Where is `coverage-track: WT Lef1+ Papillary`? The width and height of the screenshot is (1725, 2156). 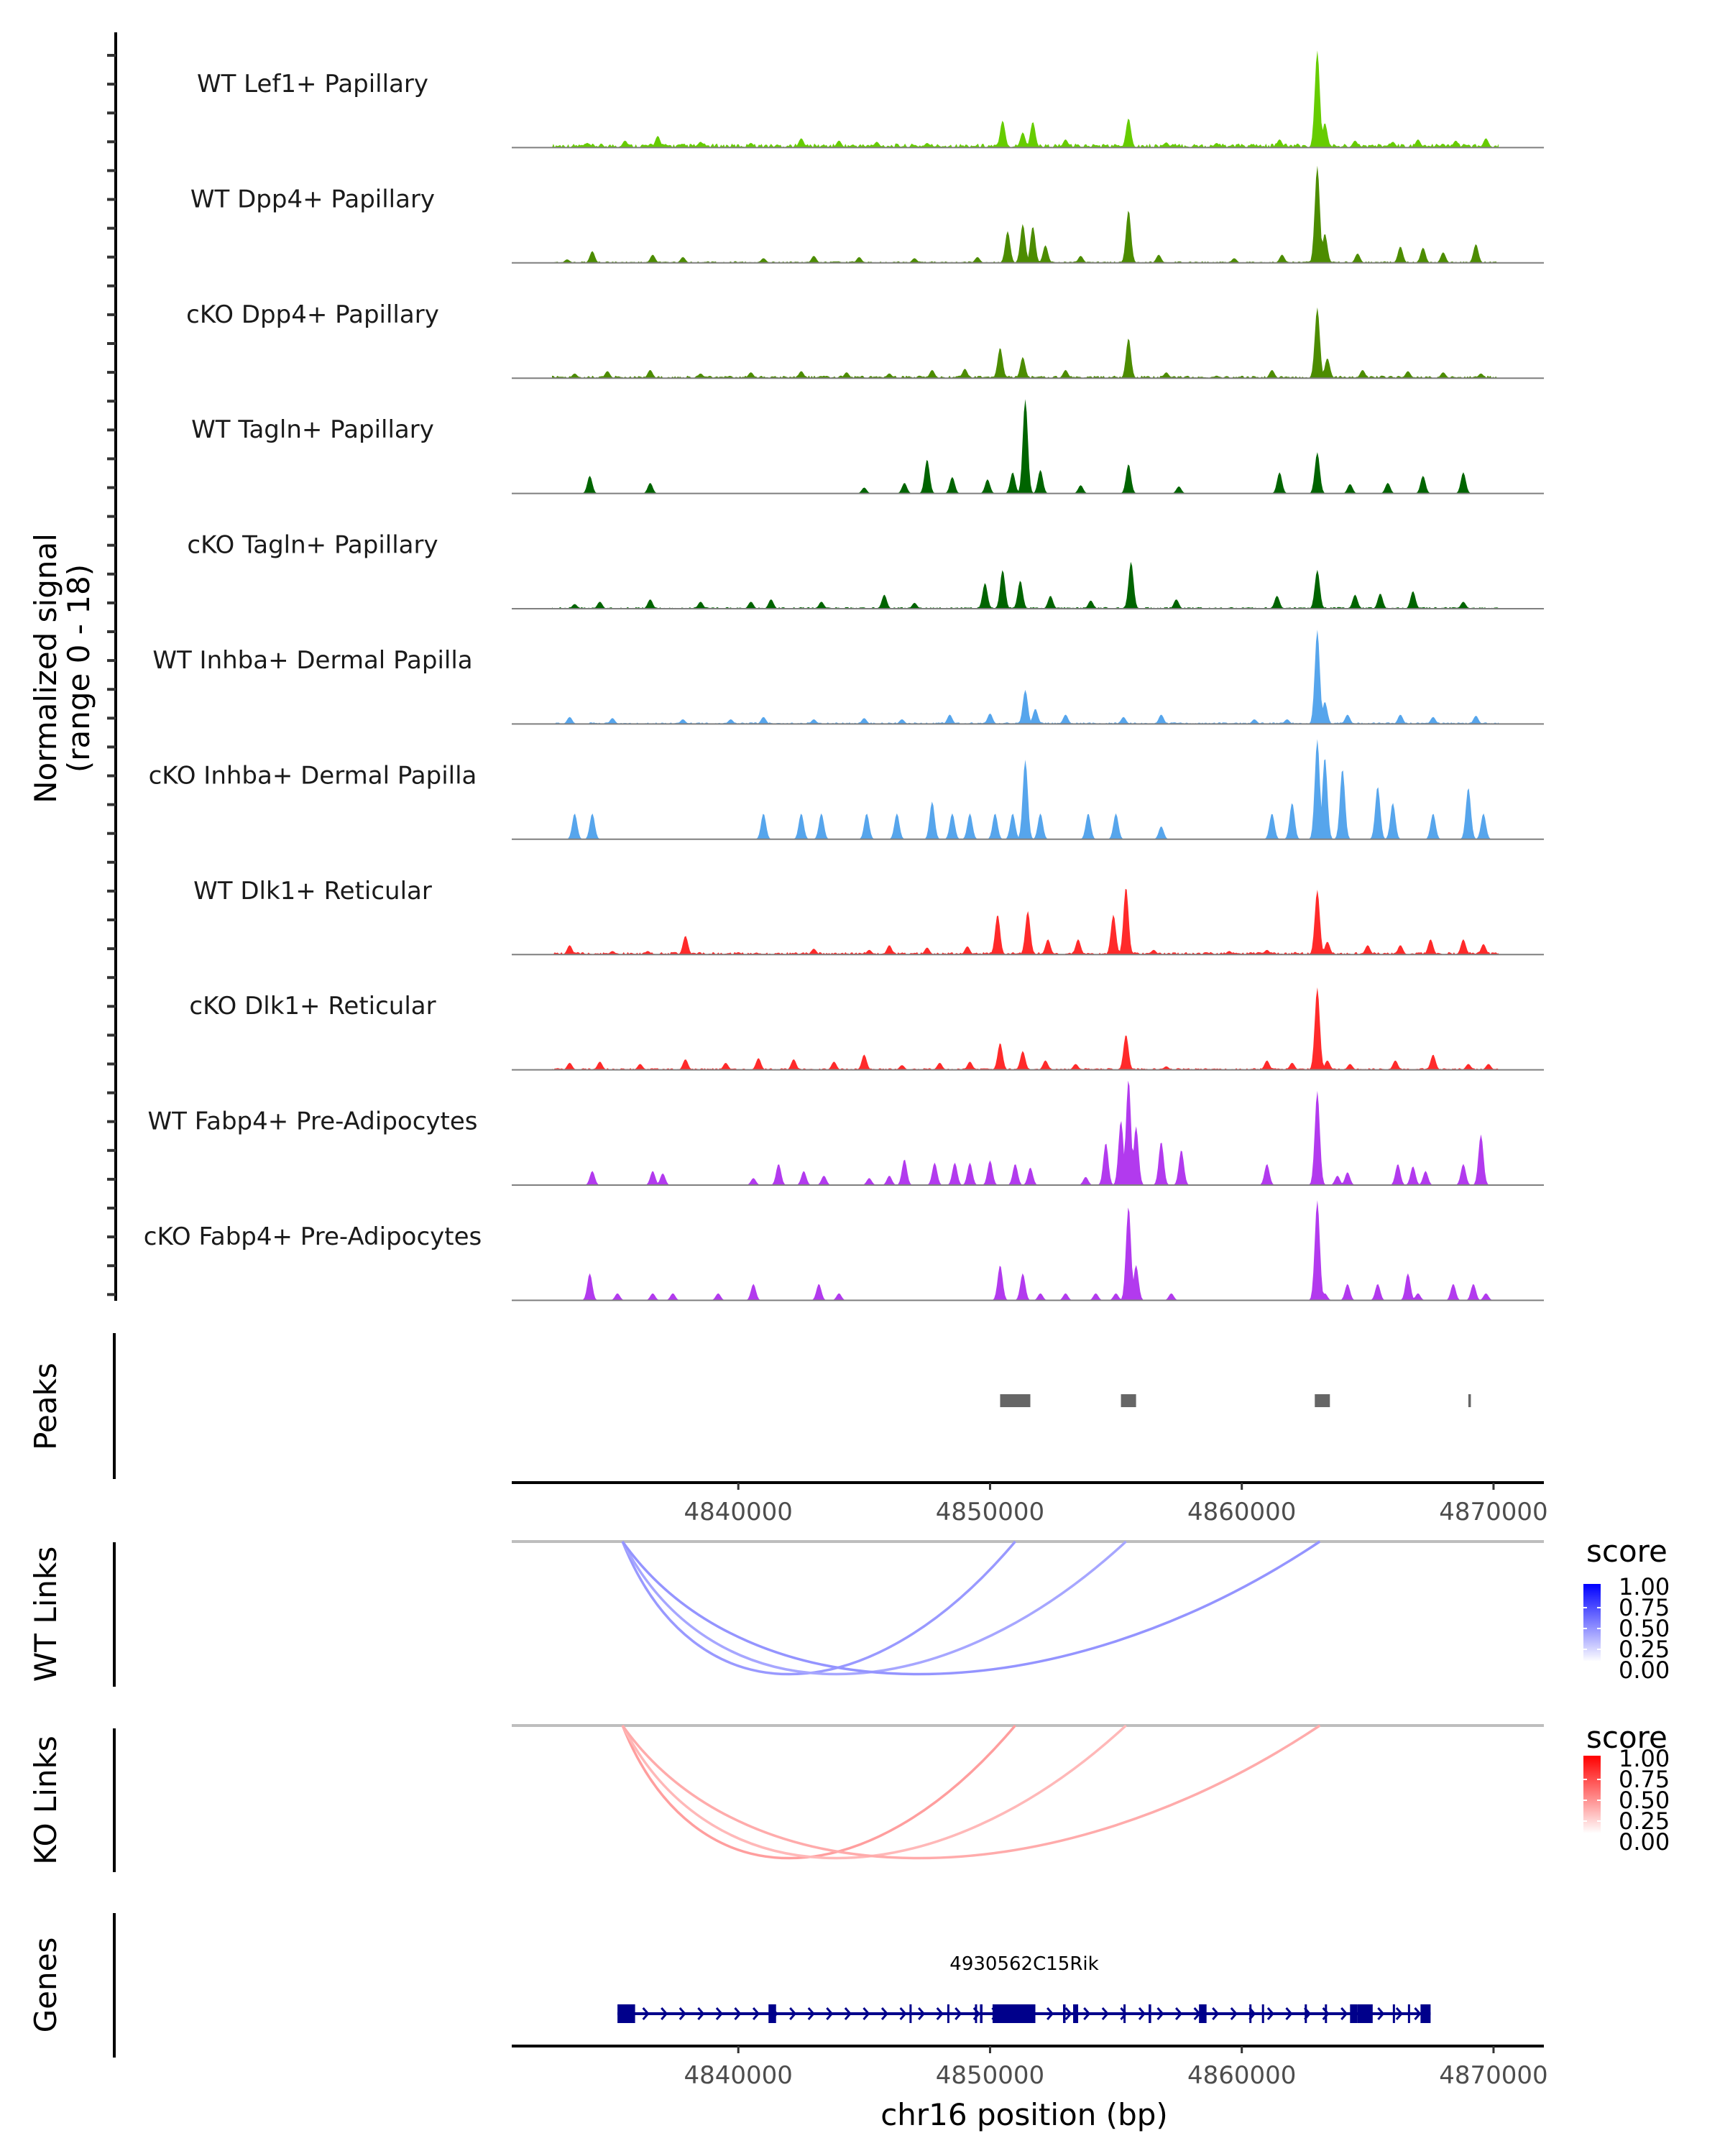 coverage-track: WT Lef1+ Papillary is located at coordinates (870, 99).